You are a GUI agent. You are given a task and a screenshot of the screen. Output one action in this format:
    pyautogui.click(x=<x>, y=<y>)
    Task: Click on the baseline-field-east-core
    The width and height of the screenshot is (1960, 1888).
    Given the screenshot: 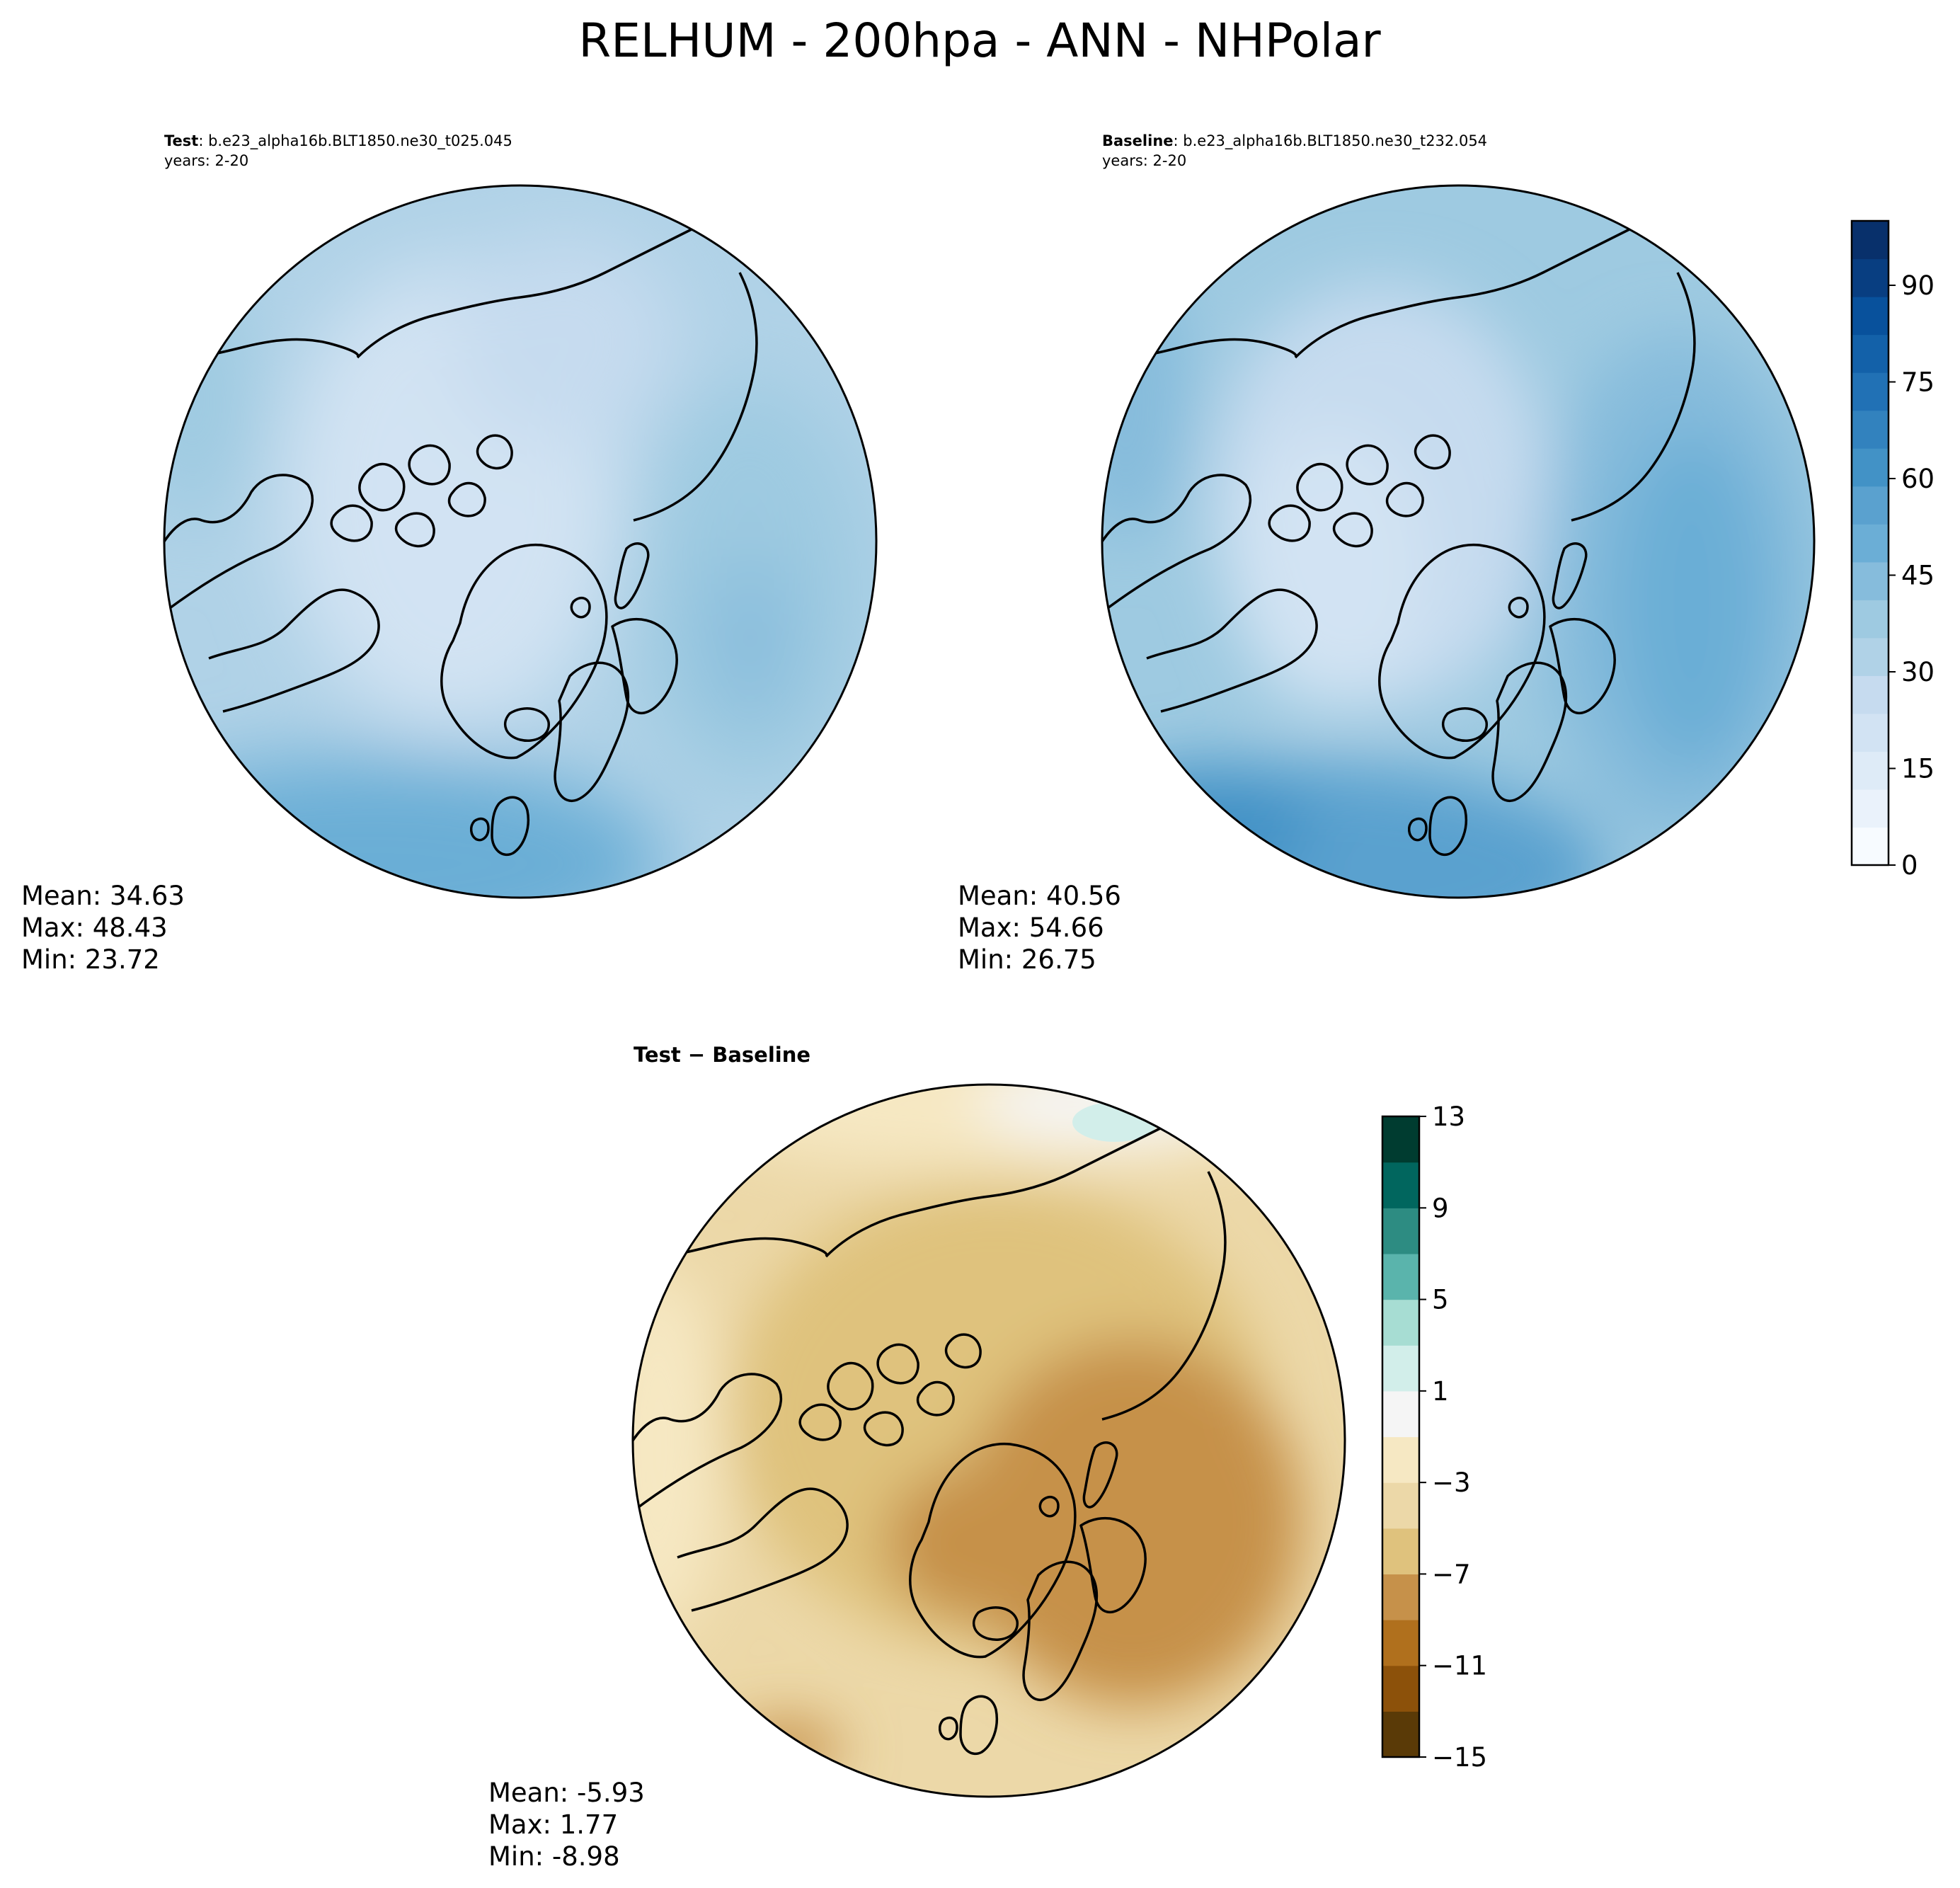 What is the action you would take?
    pyautogui.click(x=1692, y=602)
    